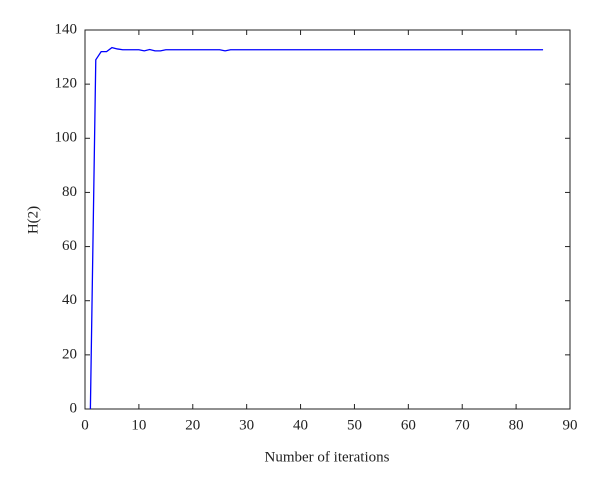  Describe the element at coordinates (327, 457) in the screenshot. I see `x-axis-label: Number of iterations` at that location.